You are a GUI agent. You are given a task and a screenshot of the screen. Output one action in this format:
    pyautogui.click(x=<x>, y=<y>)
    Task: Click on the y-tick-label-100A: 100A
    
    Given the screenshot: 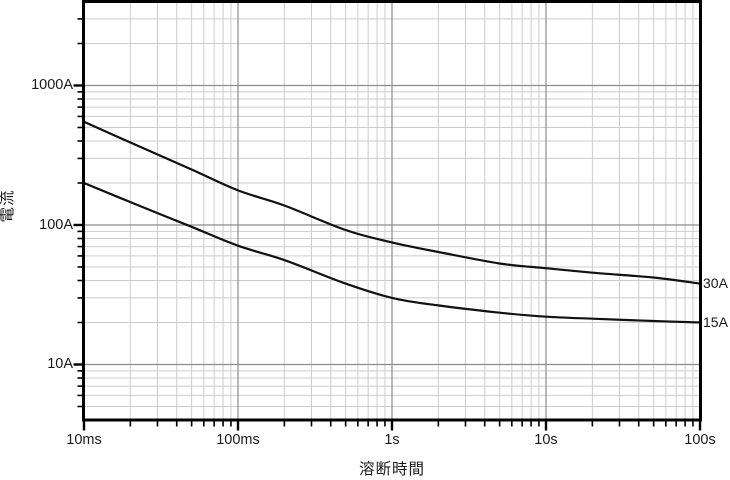 What is the action you would take?
    pyautogui.click(x=56, y=225)
    